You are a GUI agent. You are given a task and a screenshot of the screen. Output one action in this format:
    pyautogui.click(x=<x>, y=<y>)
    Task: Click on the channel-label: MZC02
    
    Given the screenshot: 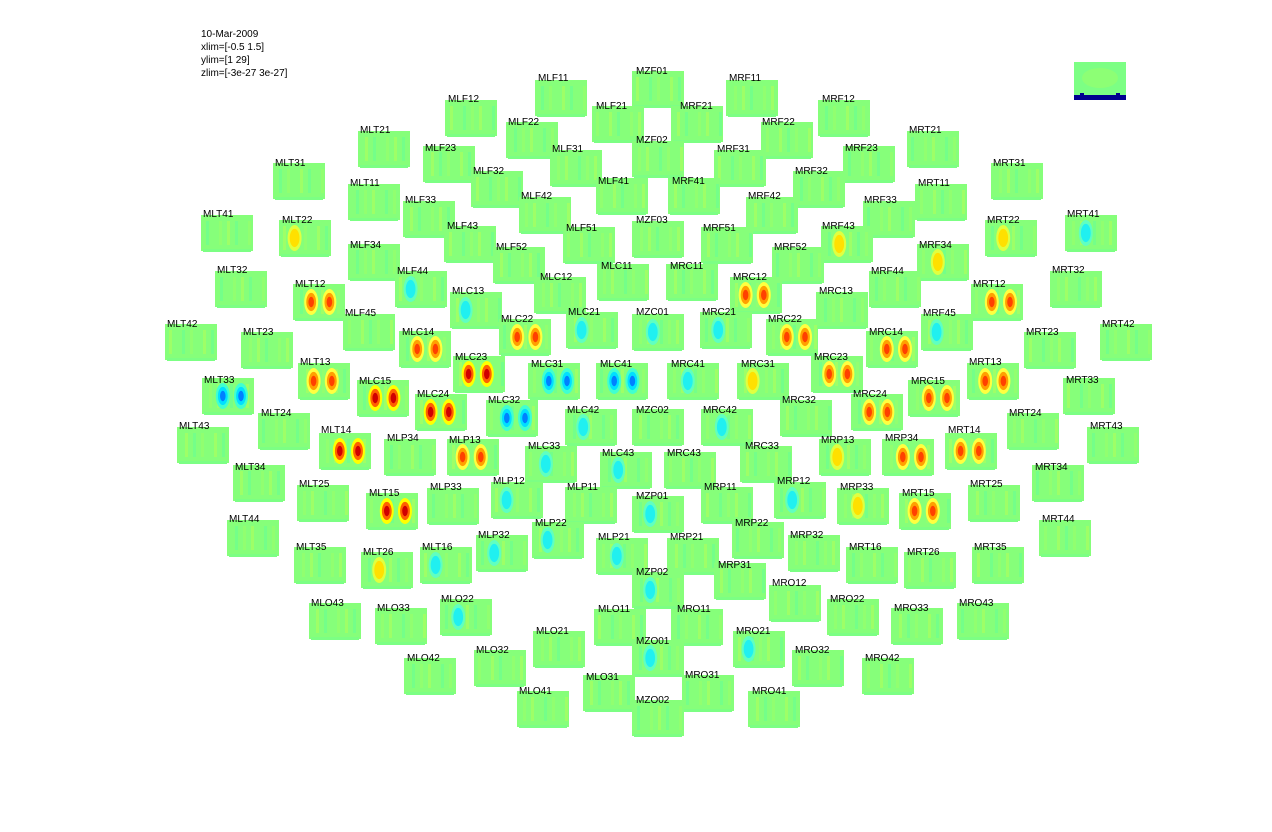 What is the action you would take?
    pyautogui.click(x=652, y=410)
    